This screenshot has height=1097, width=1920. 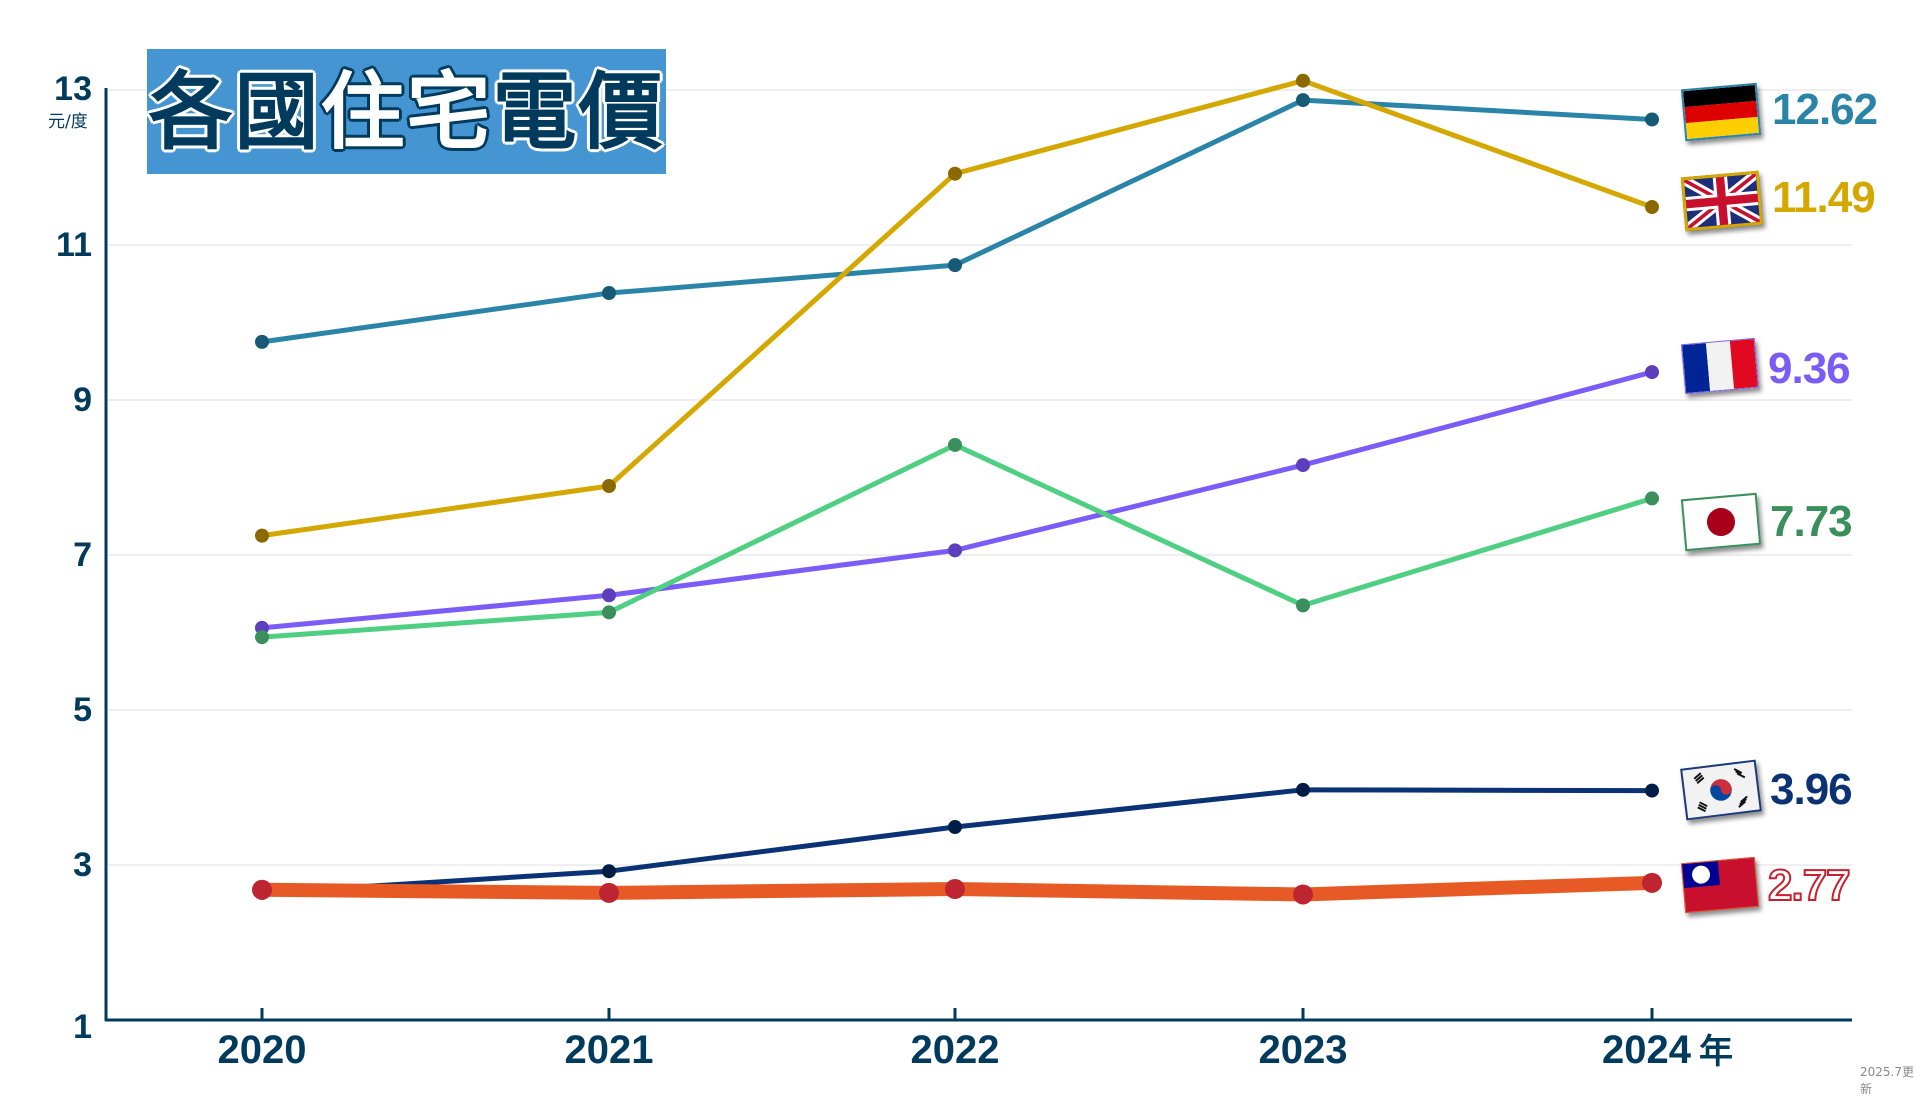 What do you see at coordinates (1811, 789) in the screenshot?
I see `korea-value-label: 3.96` at bounding box center [1811, 789].